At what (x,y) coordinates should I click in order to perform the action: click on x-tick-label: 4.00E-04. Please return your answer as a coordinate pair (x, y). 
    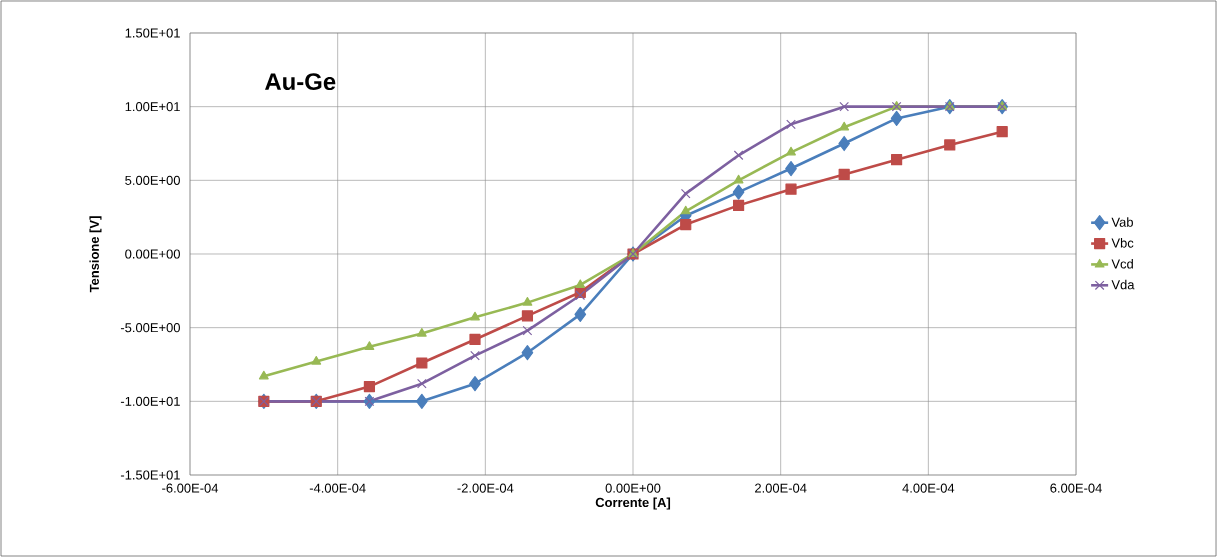
    Looking at the image, I should click on (928, 488).